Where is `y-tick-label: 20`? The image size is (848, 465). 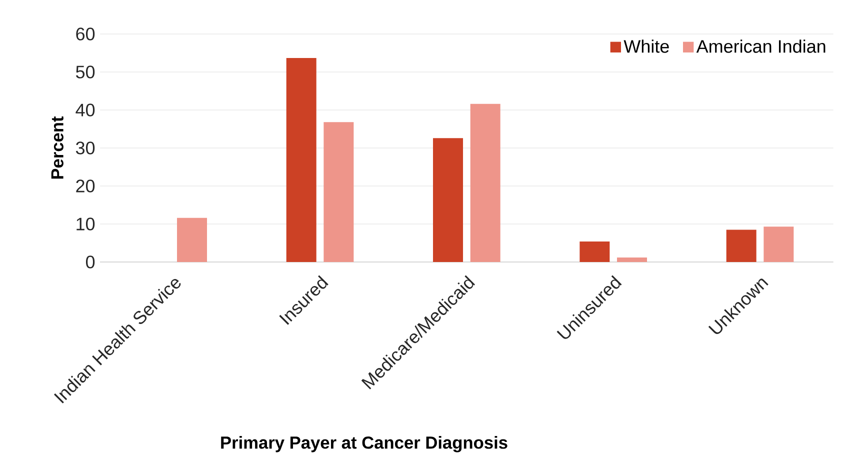
y-tick-label: 20 is located at coordinates (85, 186).